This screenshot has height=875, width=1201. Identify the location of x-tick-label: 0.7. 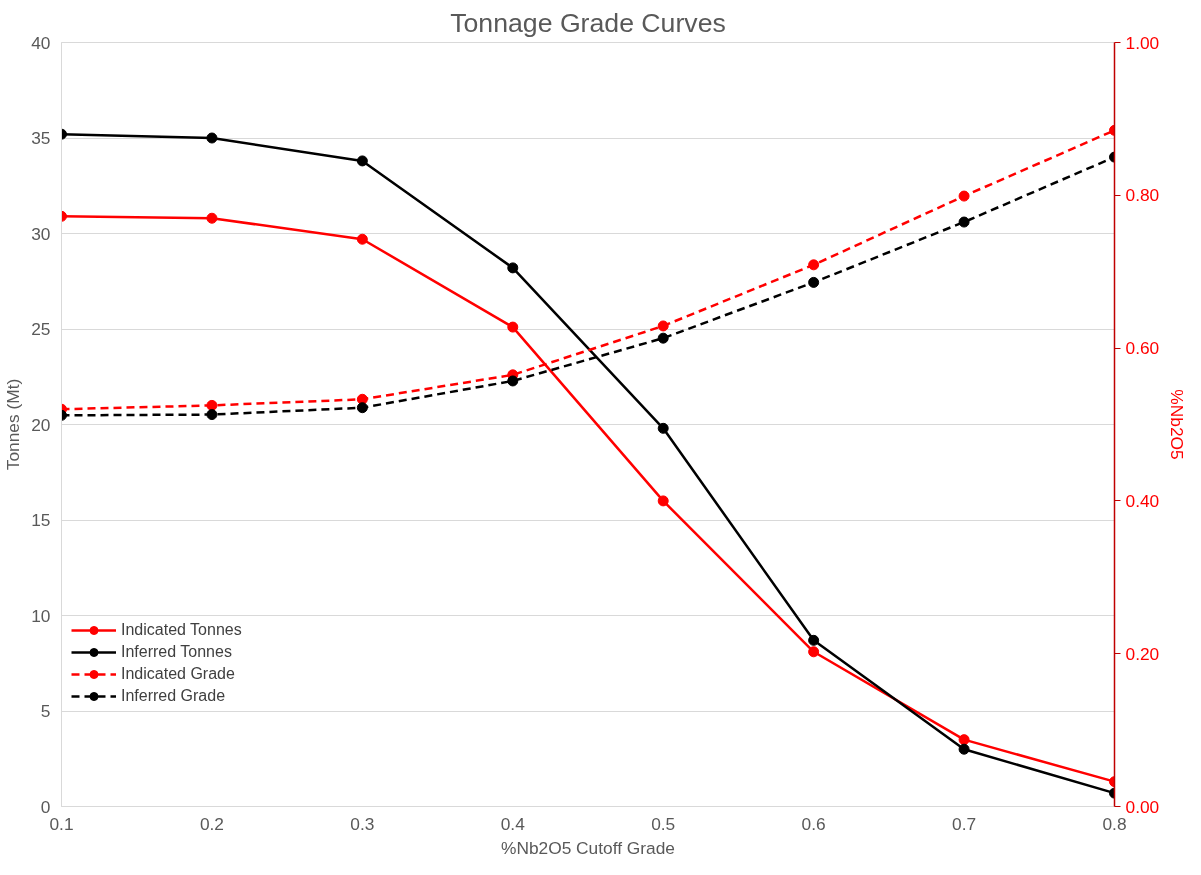
(964, 823).